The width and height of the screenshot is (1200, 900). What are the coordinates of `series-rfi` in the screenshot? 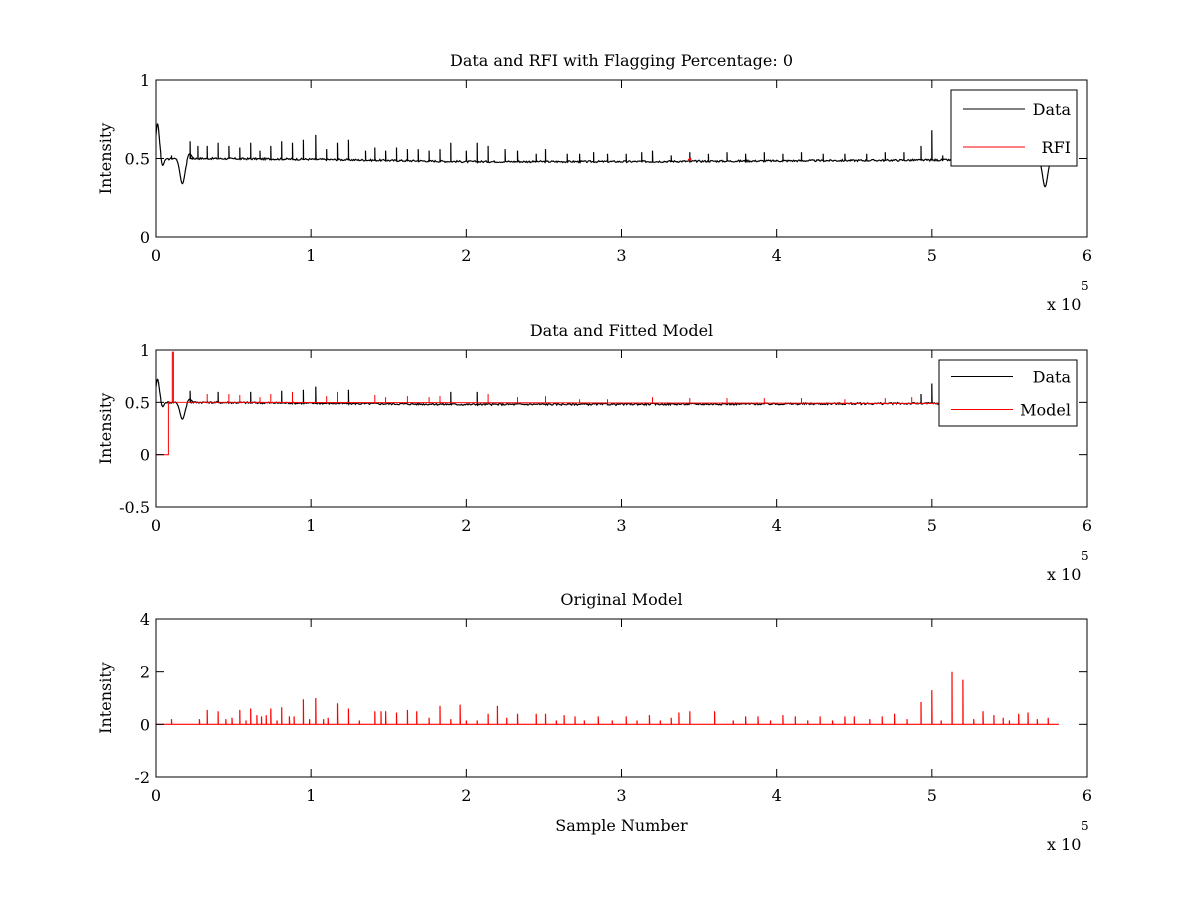 It's located at (689, 159).